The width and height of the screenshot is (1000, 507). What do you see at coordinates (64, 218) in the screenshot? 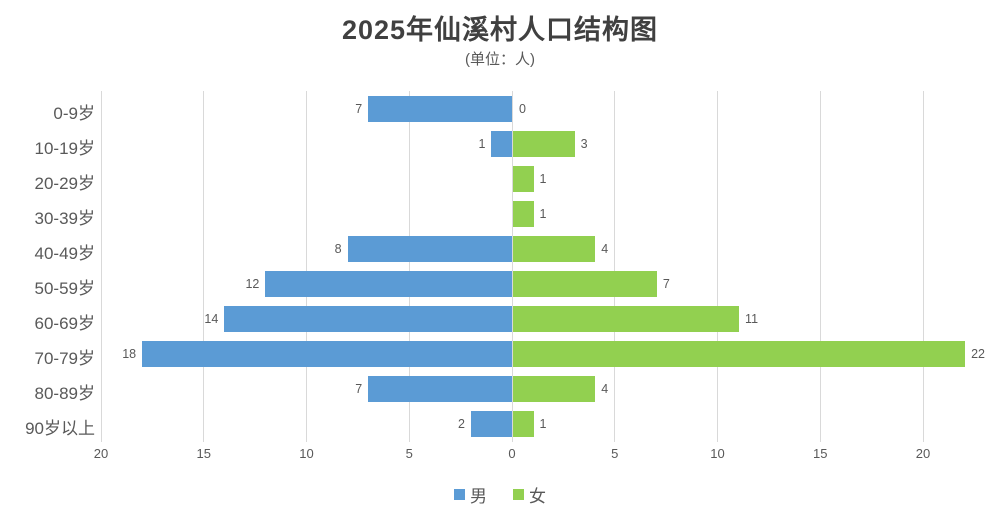
I see `category-label: 30-39岁` at bounding box center [64, 218].